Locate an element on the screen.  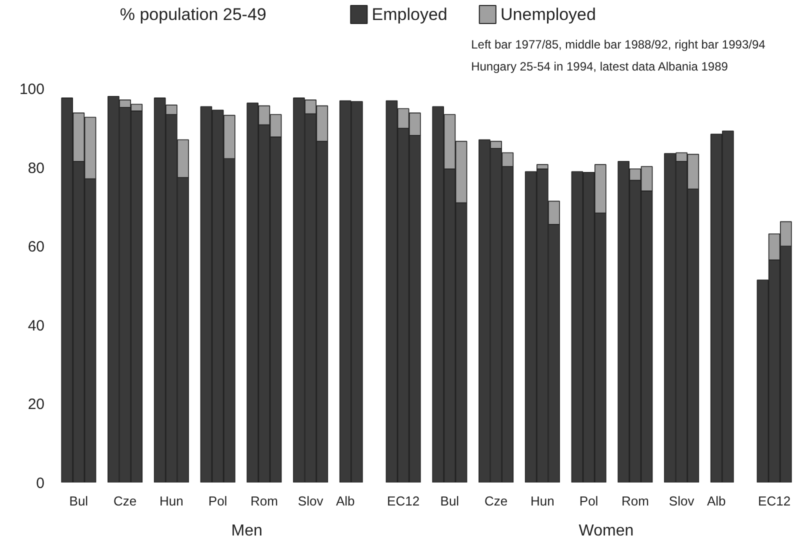
legend-label: Employed is located at coordinates (410, 14).